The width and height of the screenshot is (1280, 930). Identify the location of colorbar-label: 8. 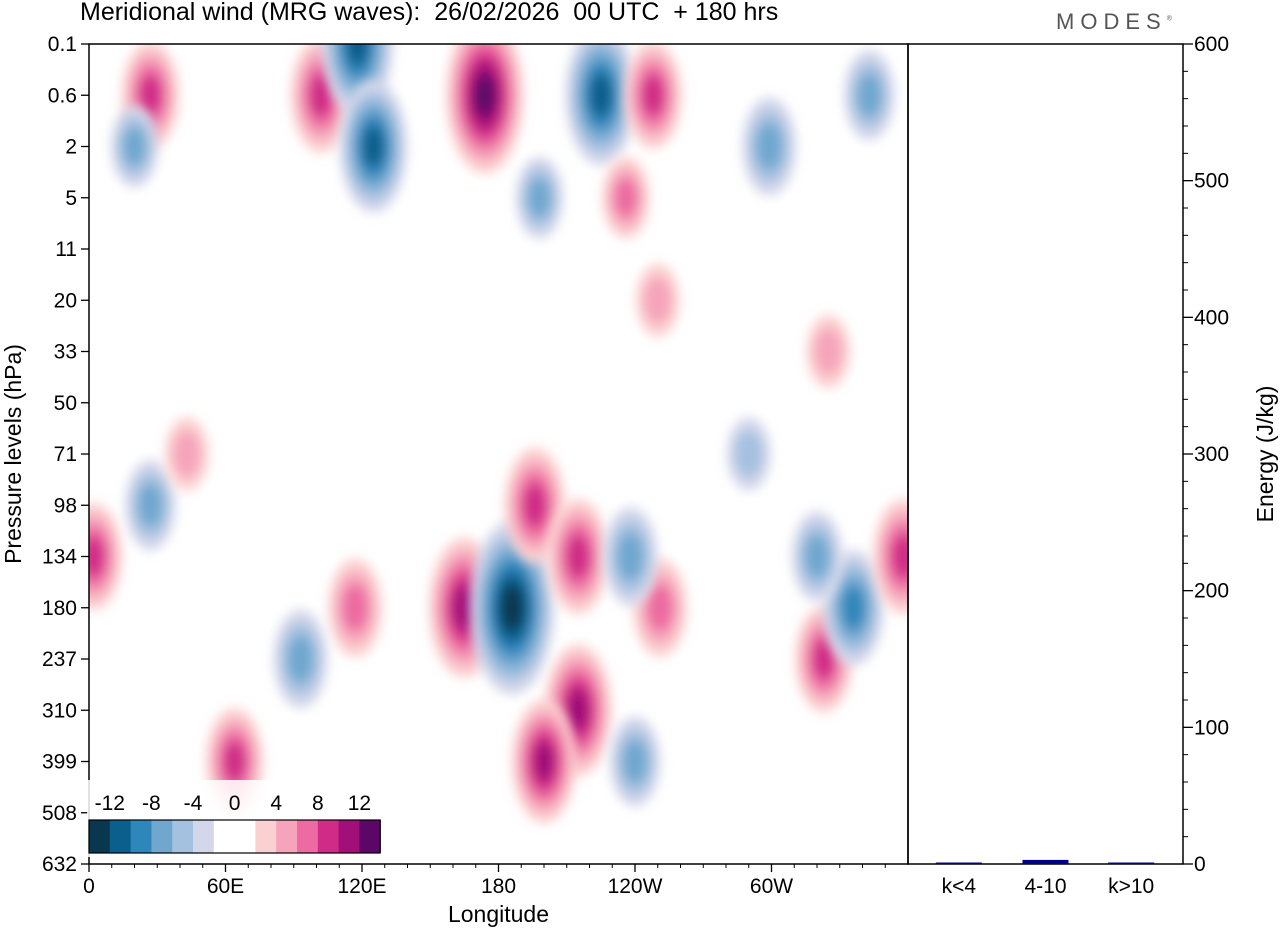
(318, 803).